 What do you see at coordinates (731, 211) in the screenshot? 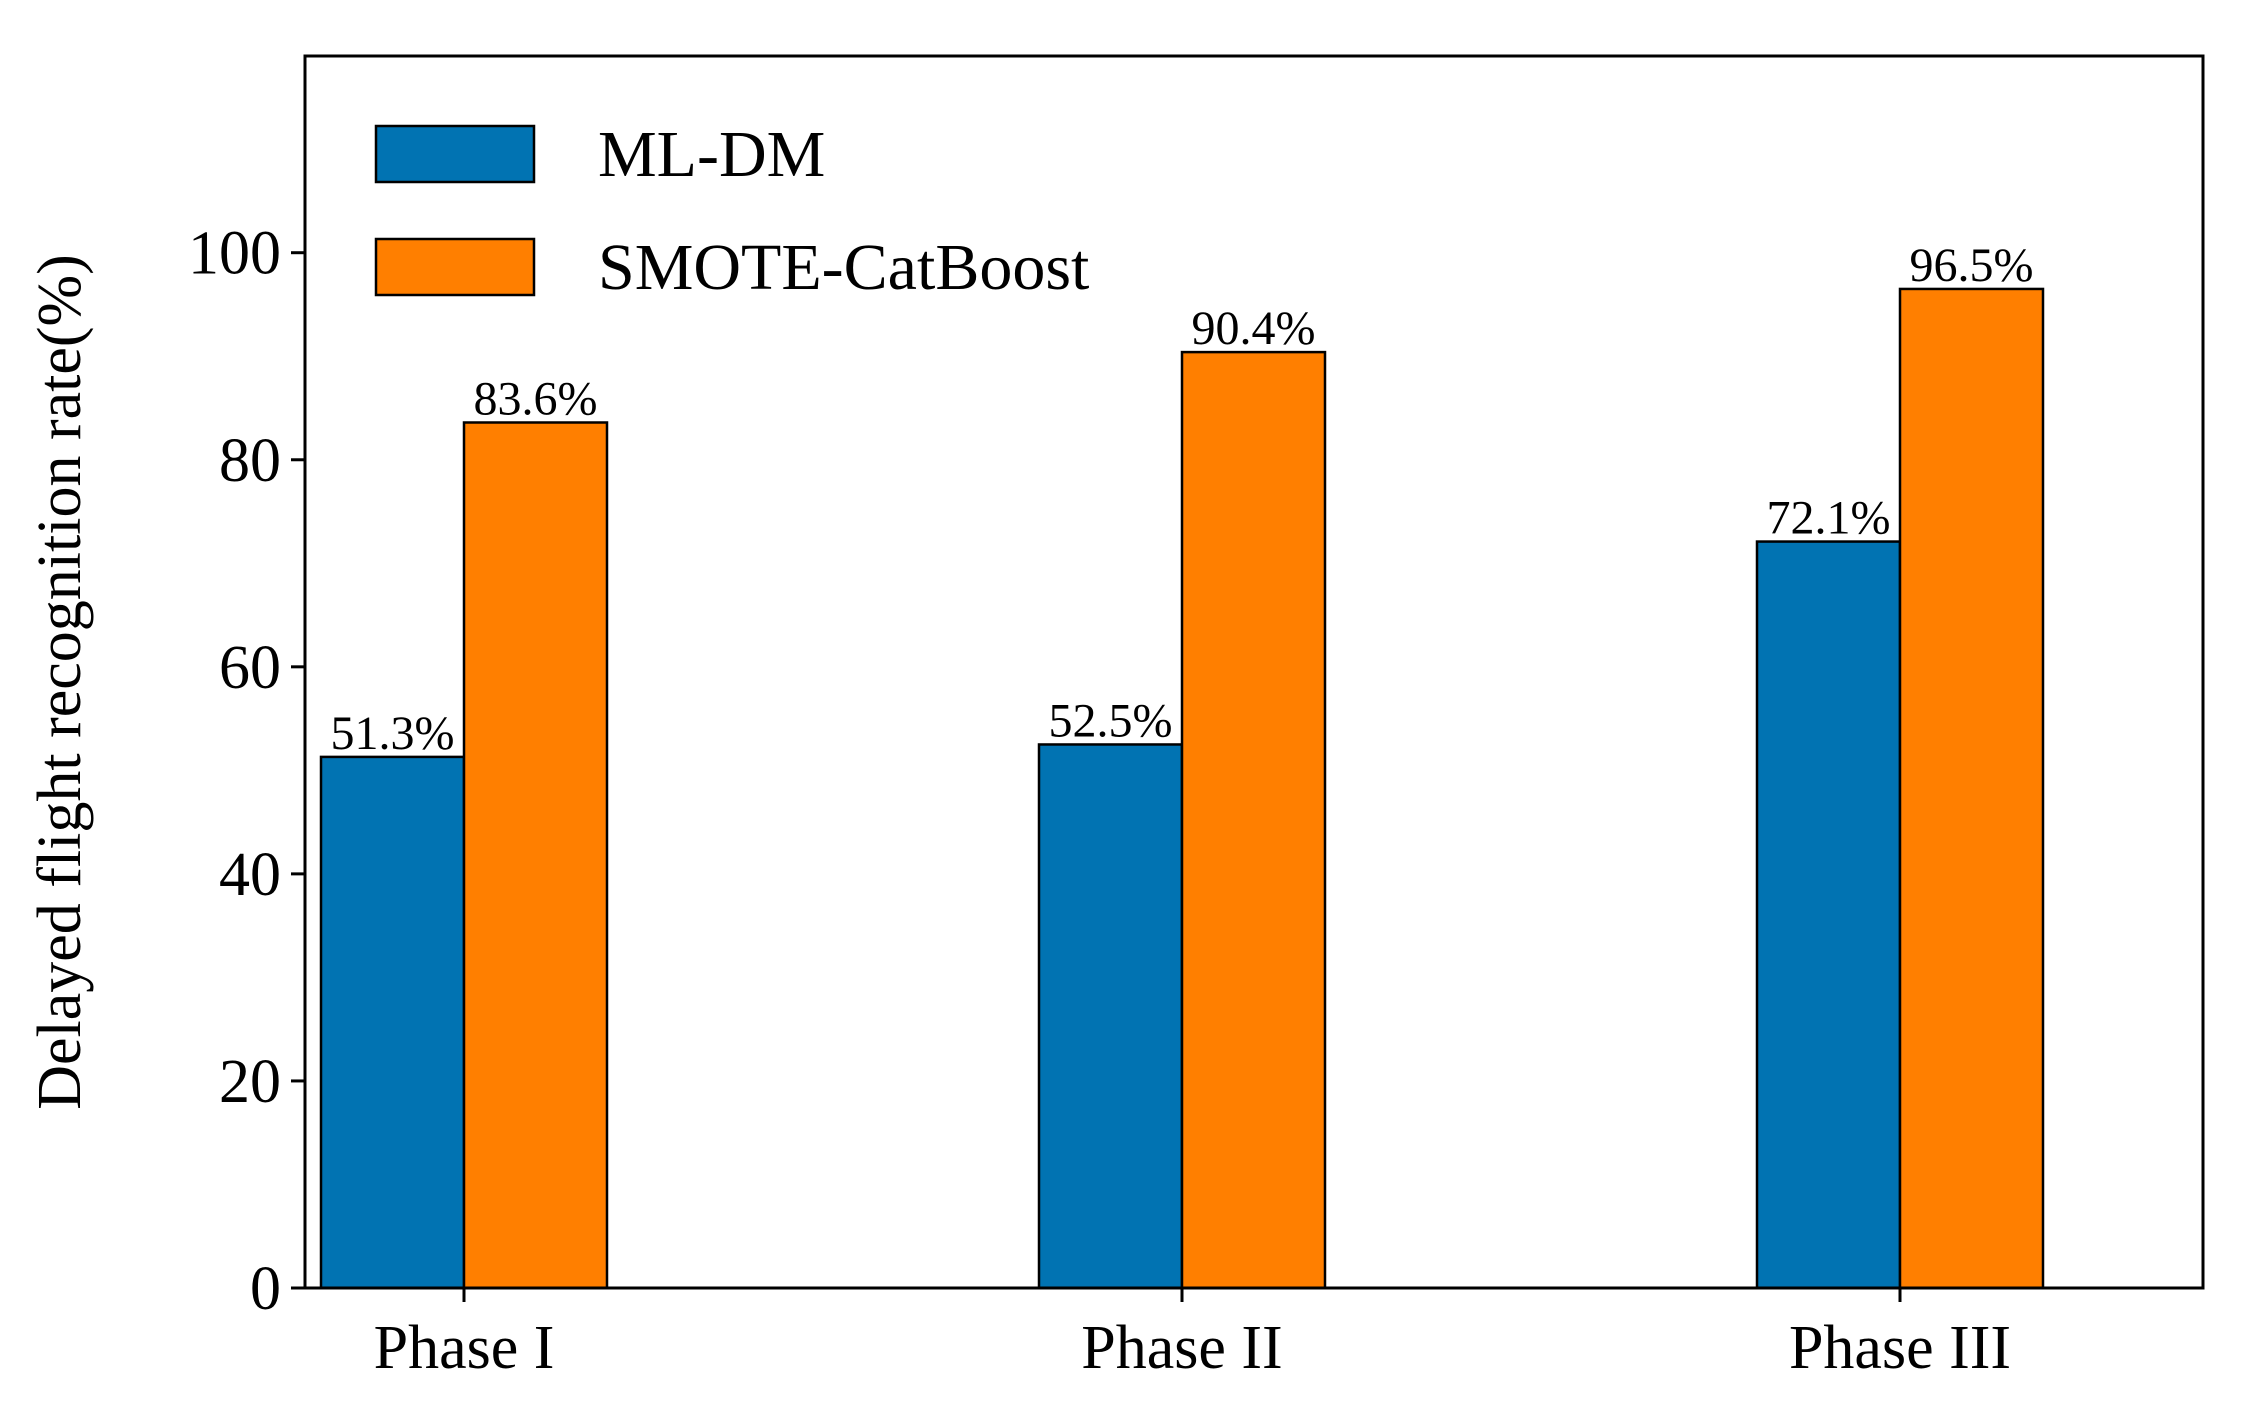
I see `legend: ML-DM SMOTE-CatBoost` at bounding box center [731, 211].